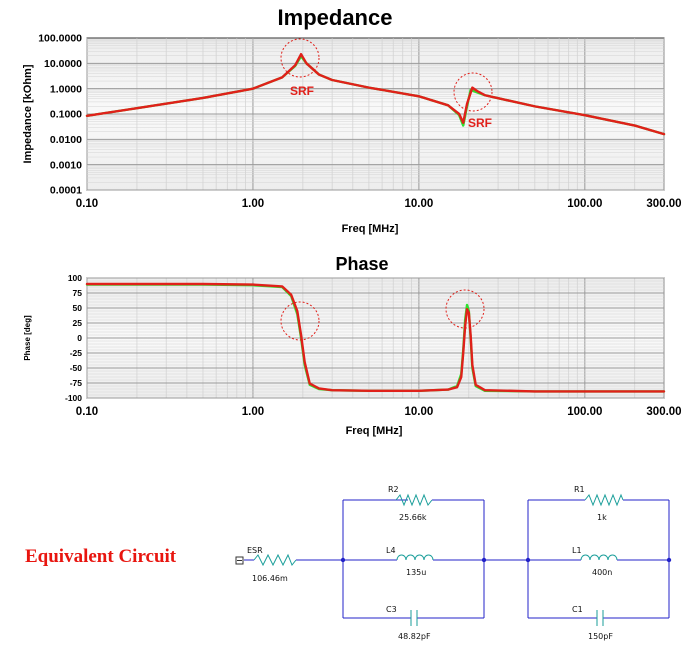  I want to click on l1-name: L1, so click(577, 550).